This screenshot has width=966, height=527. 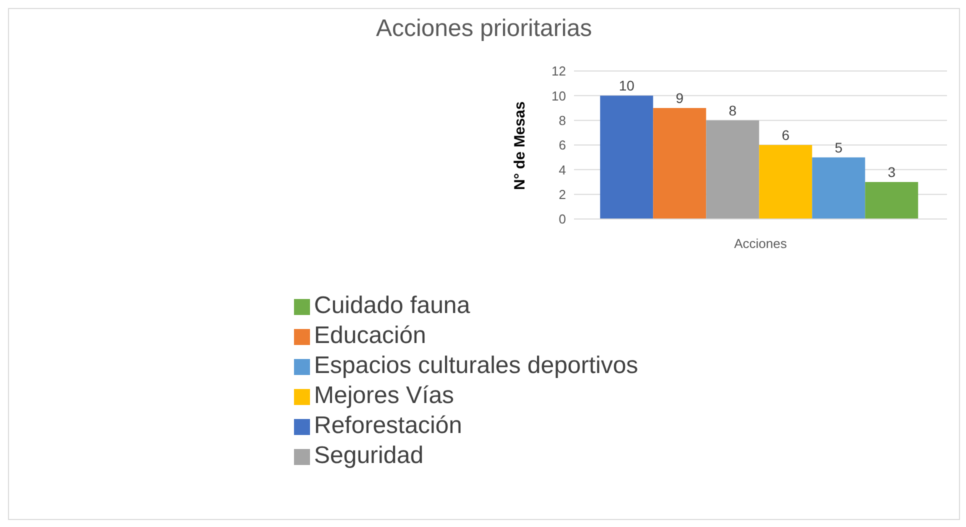 I want to click on data-label: 3, so click(x=892, y=172).